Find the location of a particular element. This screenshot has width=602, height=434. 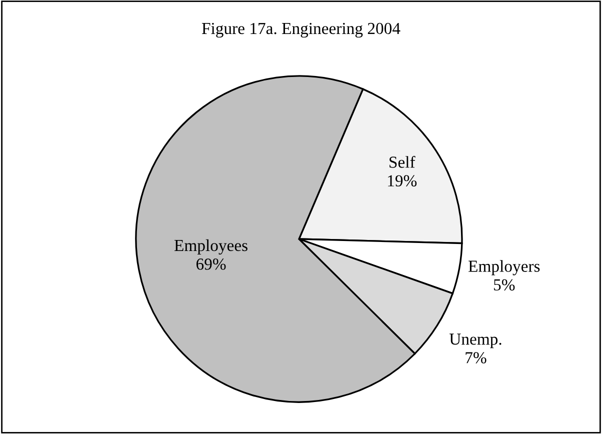

slice-label: Employers is located at coordinates (504, 268).